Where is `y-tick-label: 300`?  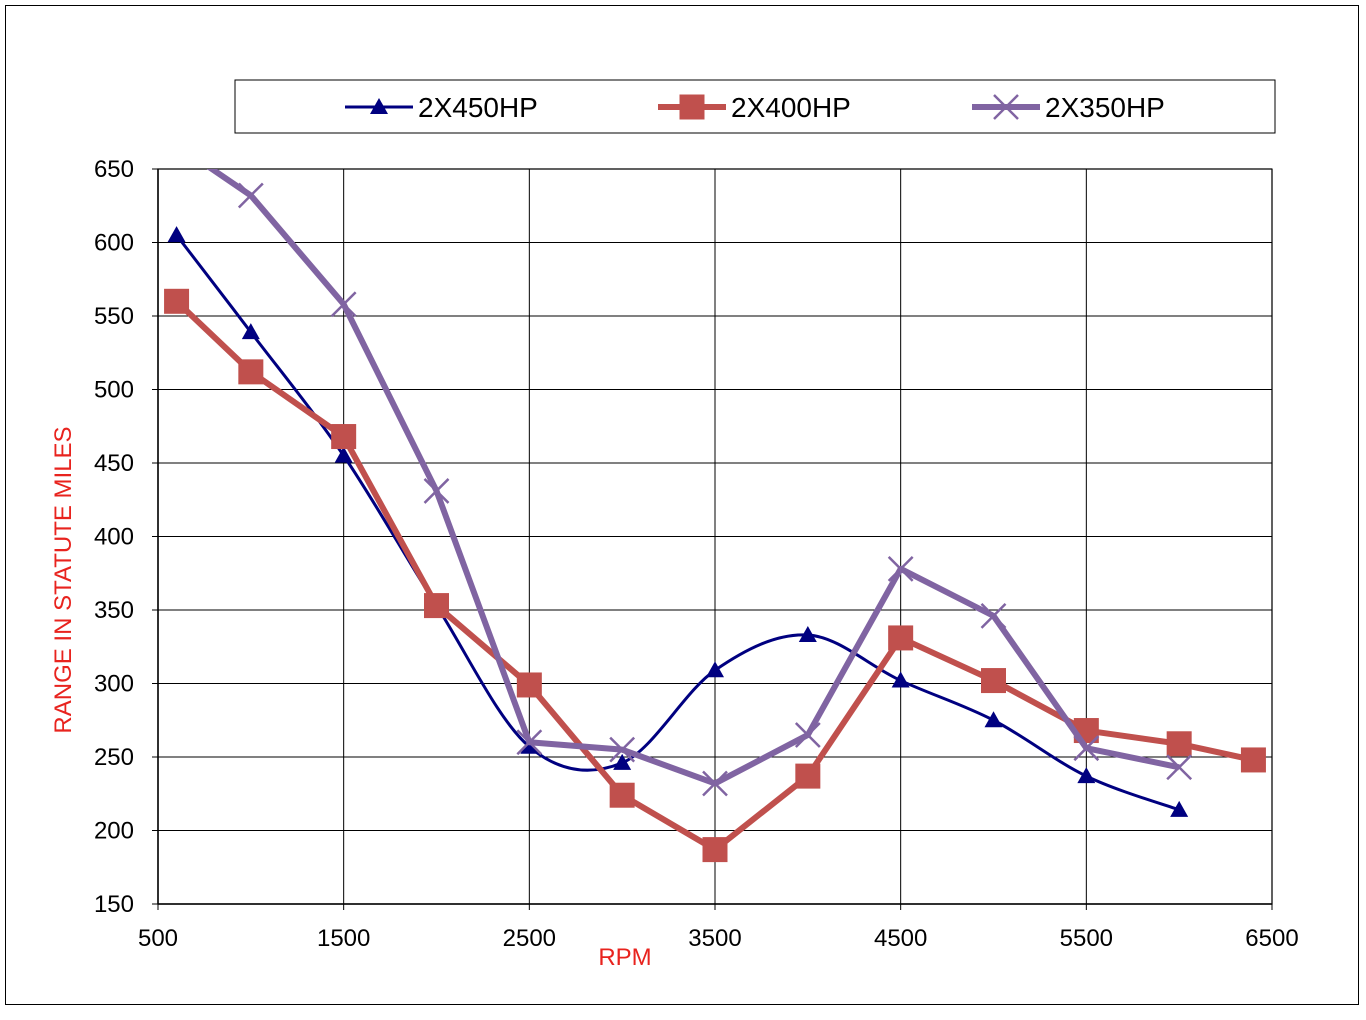 y-tick-label: 300 is located at coordinates (114, 684).